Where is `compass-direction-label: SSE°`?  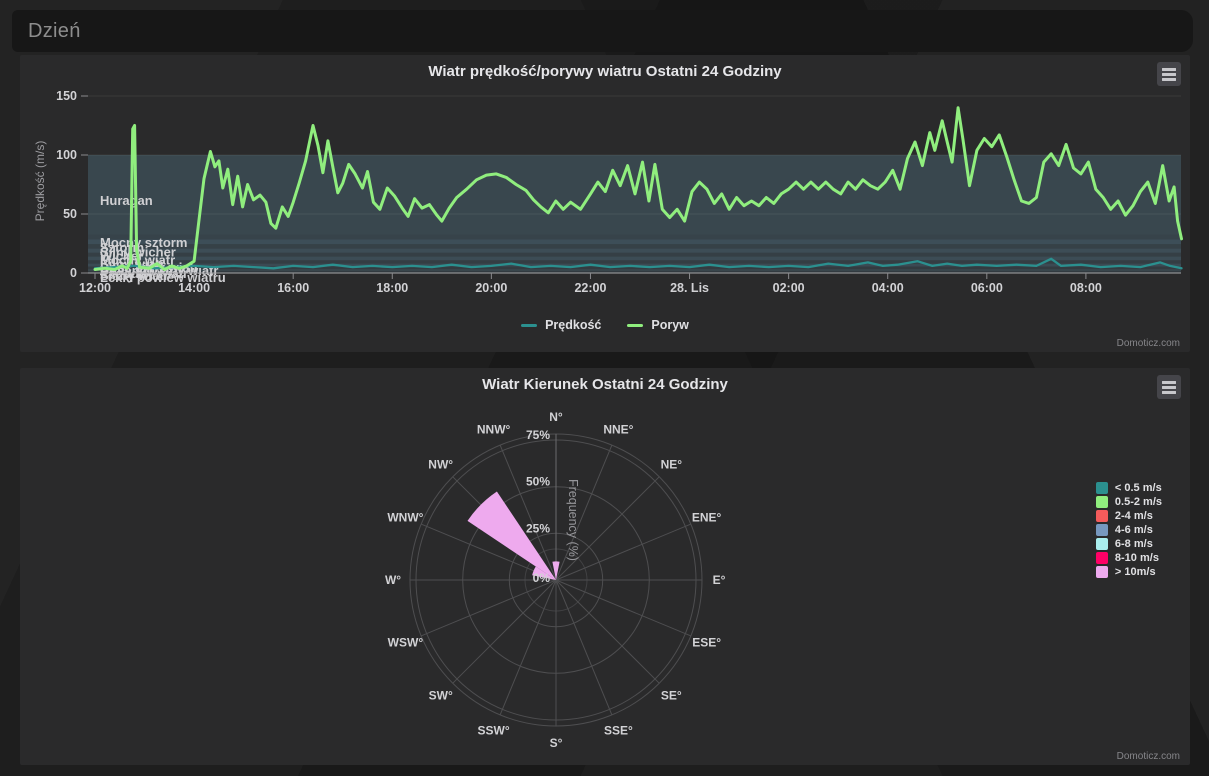
compass-direction-label: SSE° is located at coordinates (618, 731).